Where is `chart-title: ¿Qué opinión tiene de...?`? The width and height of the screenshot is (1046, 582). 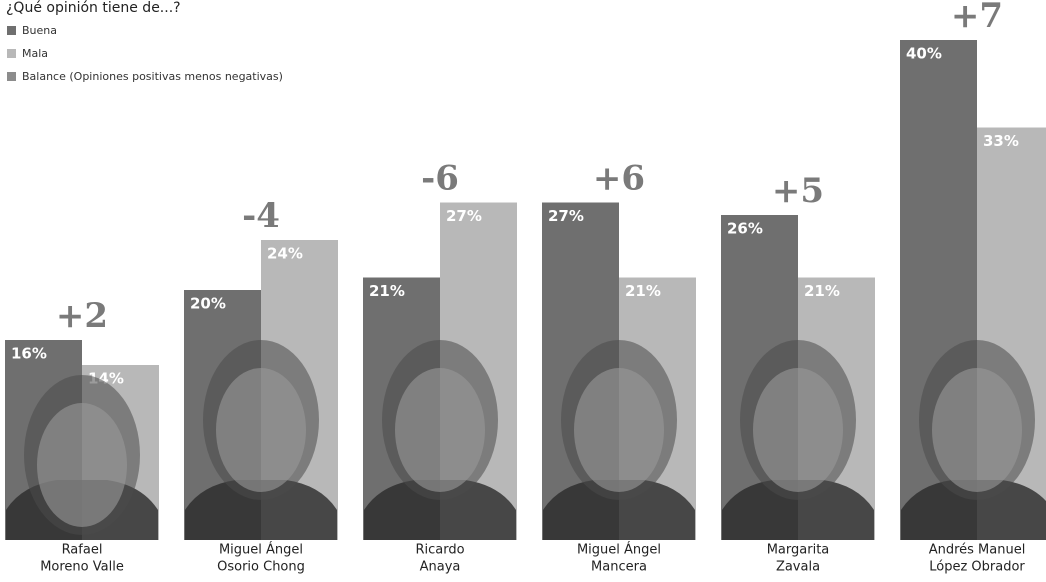
chart-title: ¿Qué opinión tiene de...? is located at coordinates (93, 8).